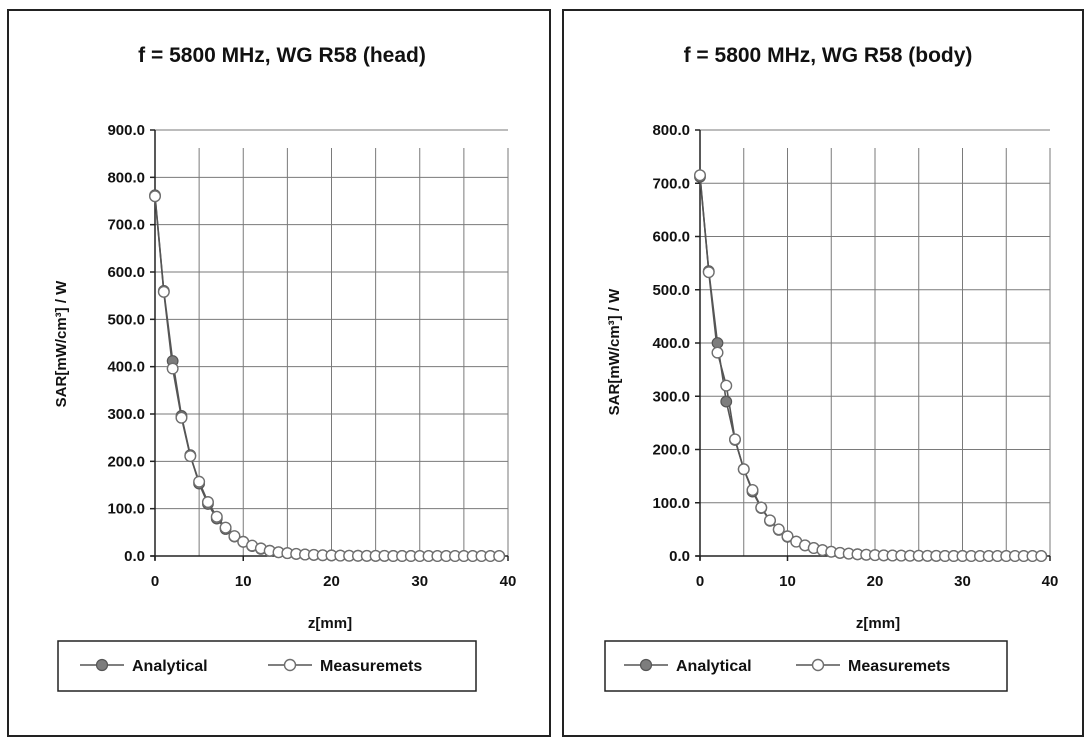  What do you see at coordinates (646, 665) in the screenshot?
I see `right-legend-analytical-marker` at bounding box center [646, 665].